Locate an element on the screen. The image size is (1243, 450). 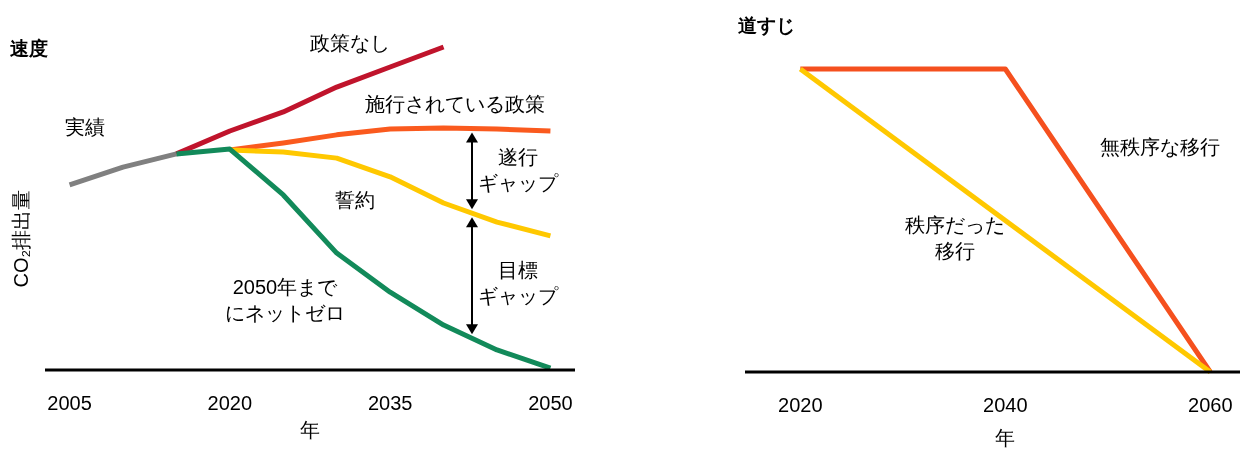
series-label: 実績 is located at coordinates (85, 127).